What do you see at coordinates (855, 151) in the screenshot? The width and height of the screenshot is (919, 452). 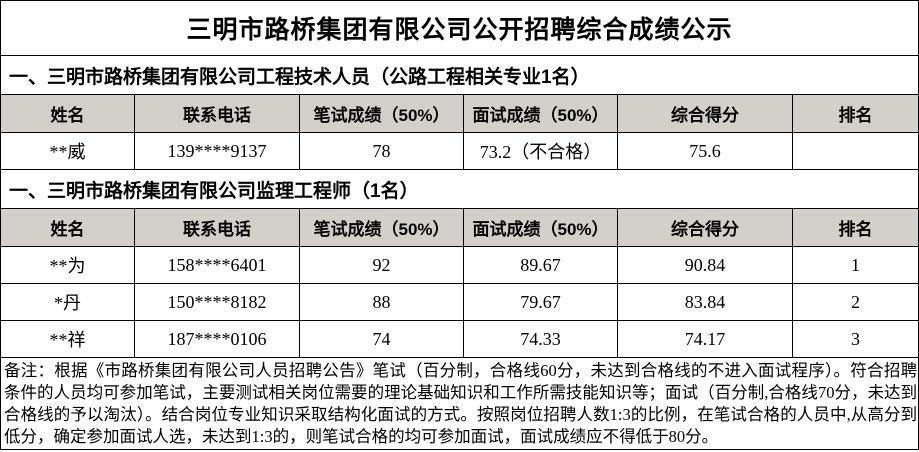 I see `cell-rank` at bounding box center [855, 151].